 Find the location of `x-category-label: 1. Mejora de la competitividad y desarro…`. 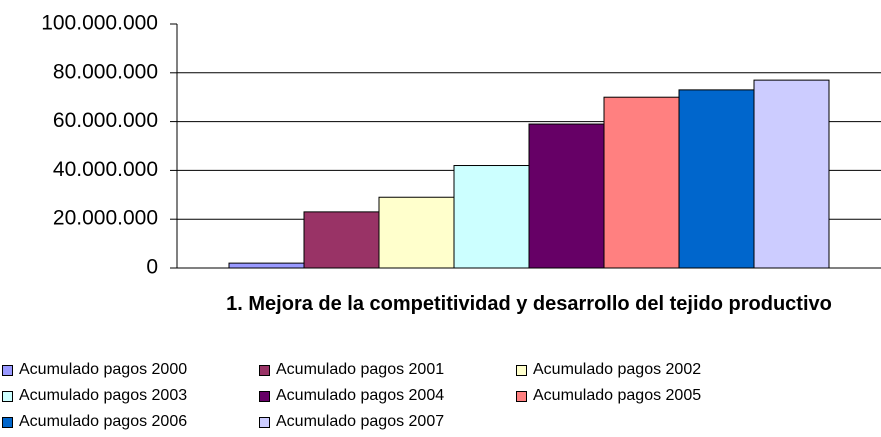

x-category-label: 1. Mejora de la competitividad y desarro… is located at coordinates (529, 304).